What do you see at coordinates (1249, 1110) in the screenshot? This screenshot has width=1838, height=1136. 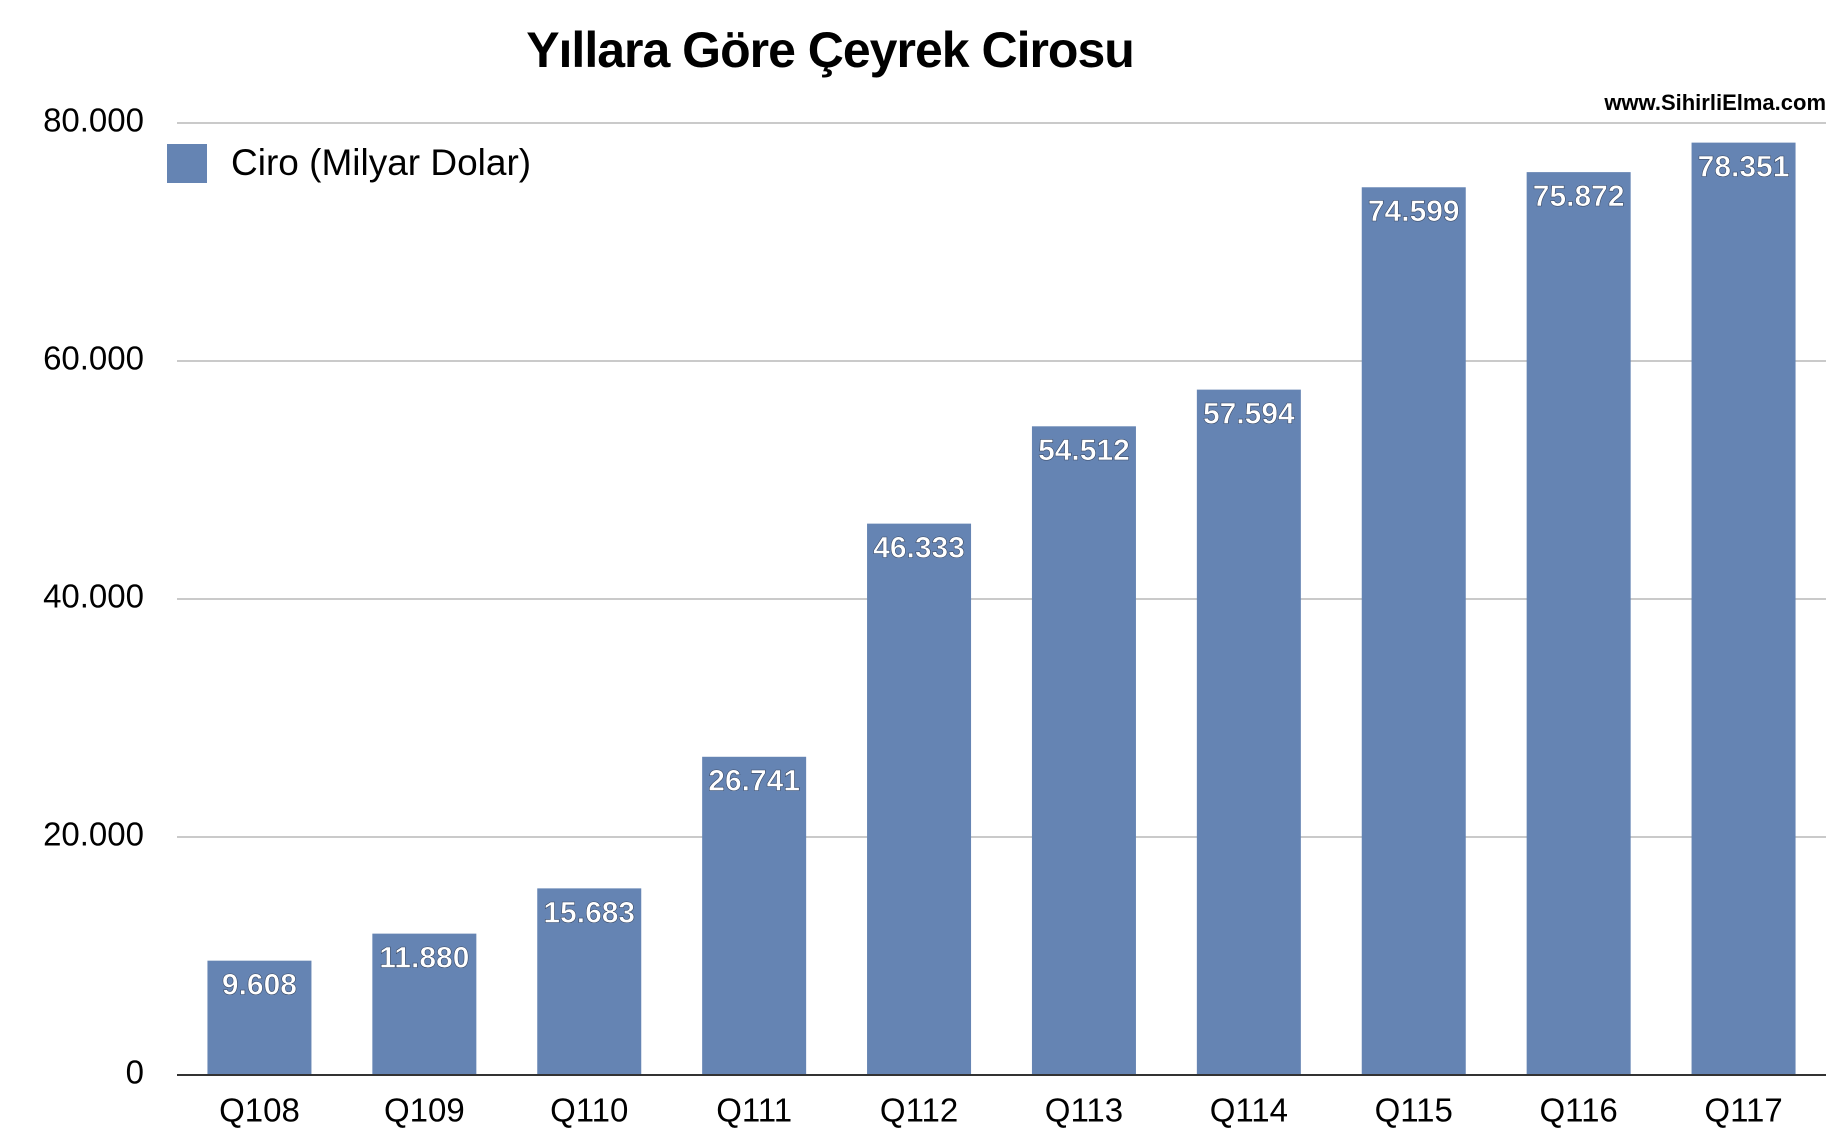 I see `x-tick-label: Q114` at bounding box center [1249, 1110].